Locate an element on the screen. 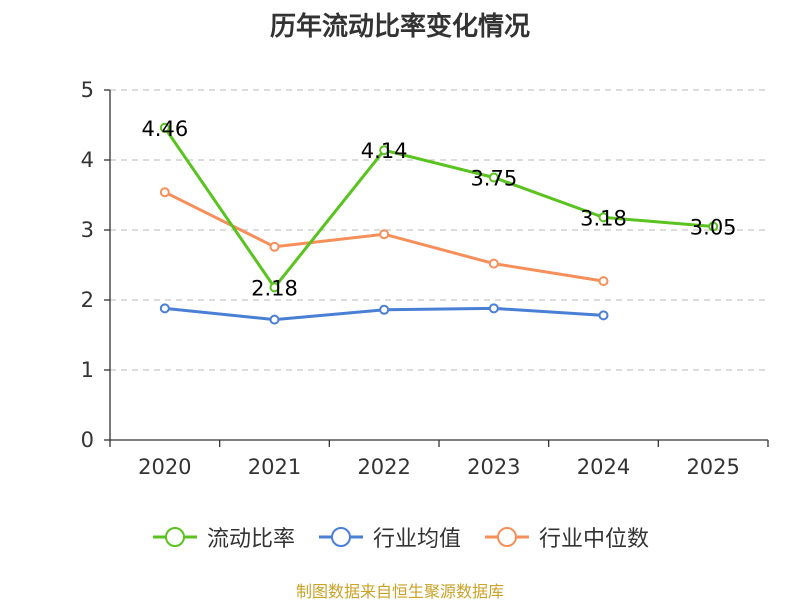 This screenshot has height=602, width=800. data-point-流动比率-2025 is located at coordinates (713, 226).